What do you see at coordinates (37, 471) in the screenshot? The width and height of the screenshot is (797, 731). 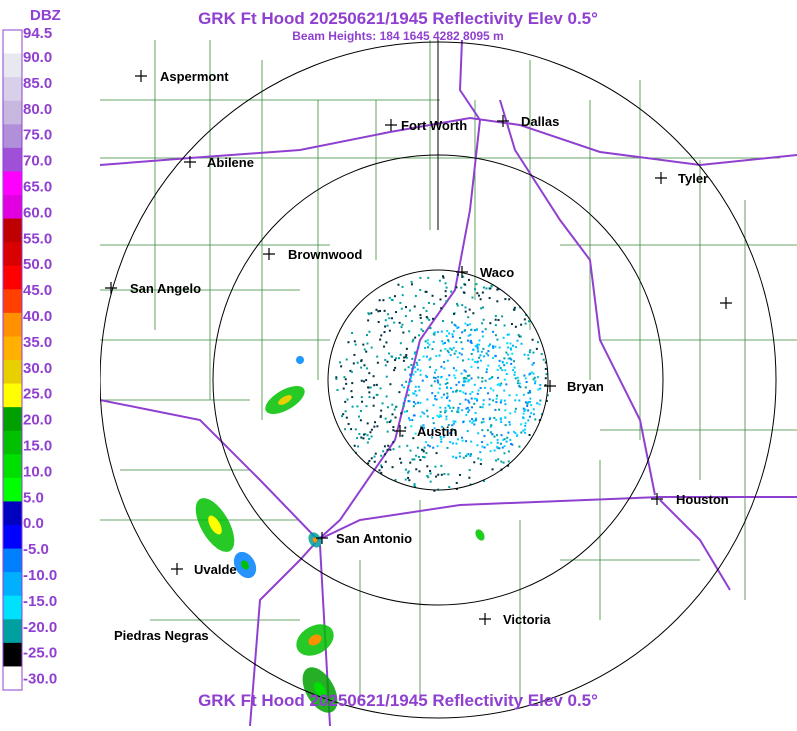 I see `scale-label: 10.0` at bounding box center [37, 471].